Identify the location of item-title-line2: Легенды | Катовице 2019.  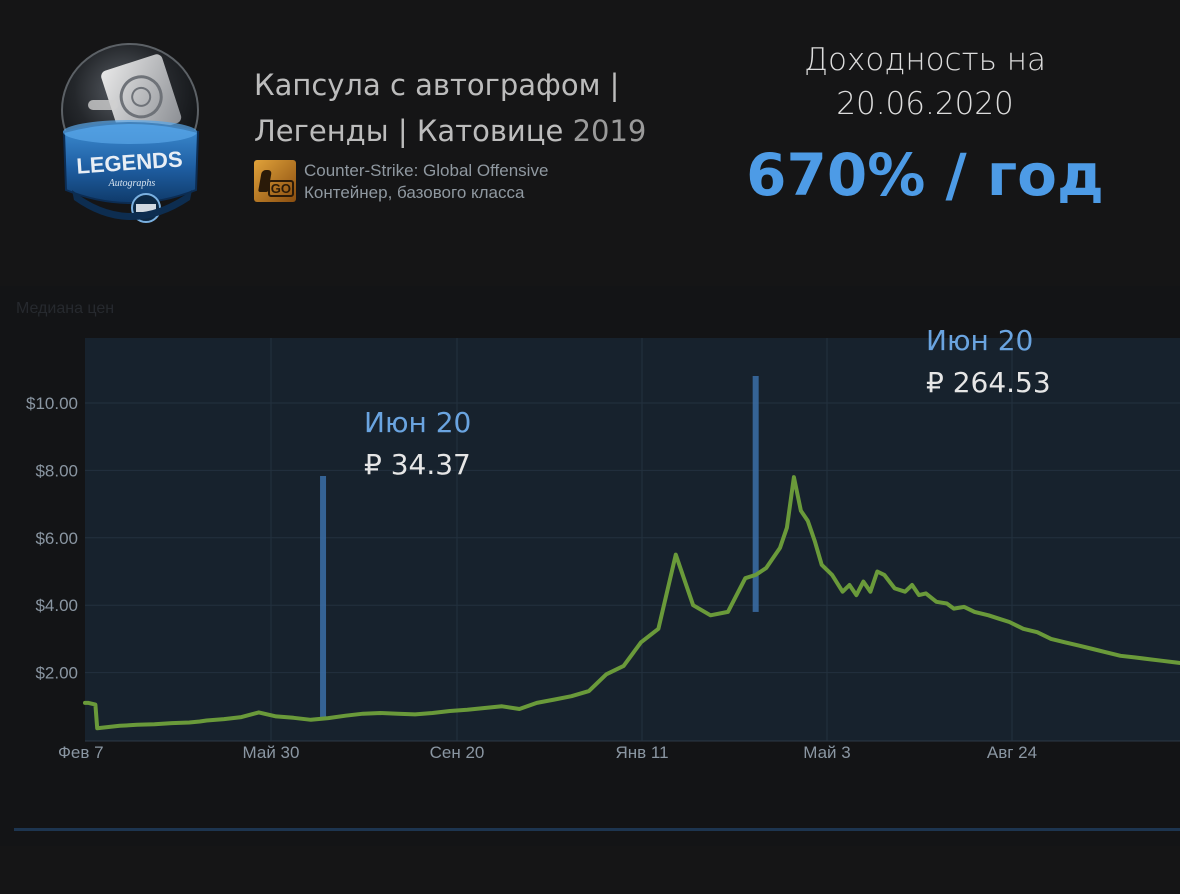
(464, 131).